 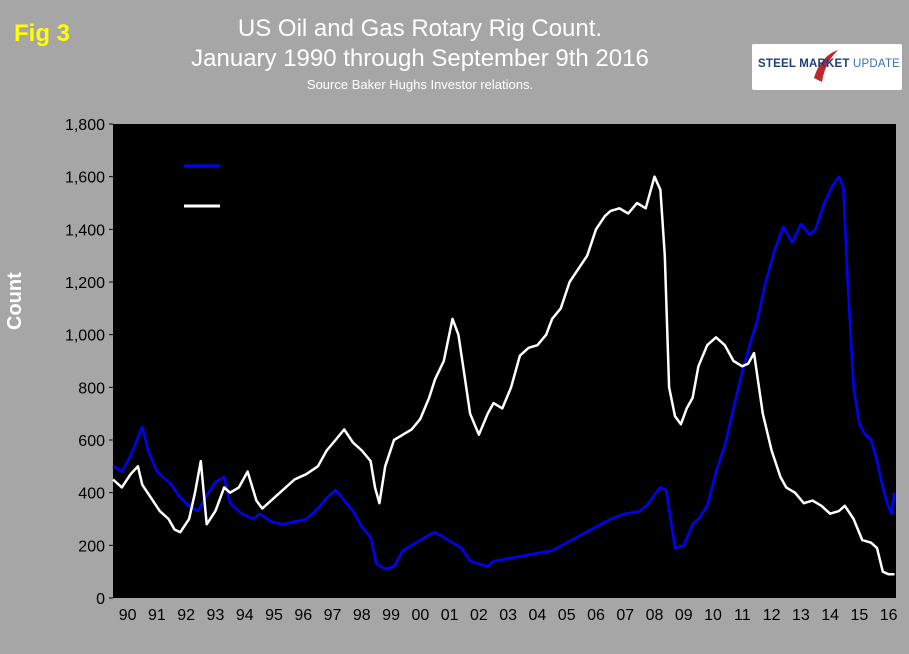 I want to click on steel-market-update-logo: STEEL MARKET UPDATE, so click(x=827, y=67).